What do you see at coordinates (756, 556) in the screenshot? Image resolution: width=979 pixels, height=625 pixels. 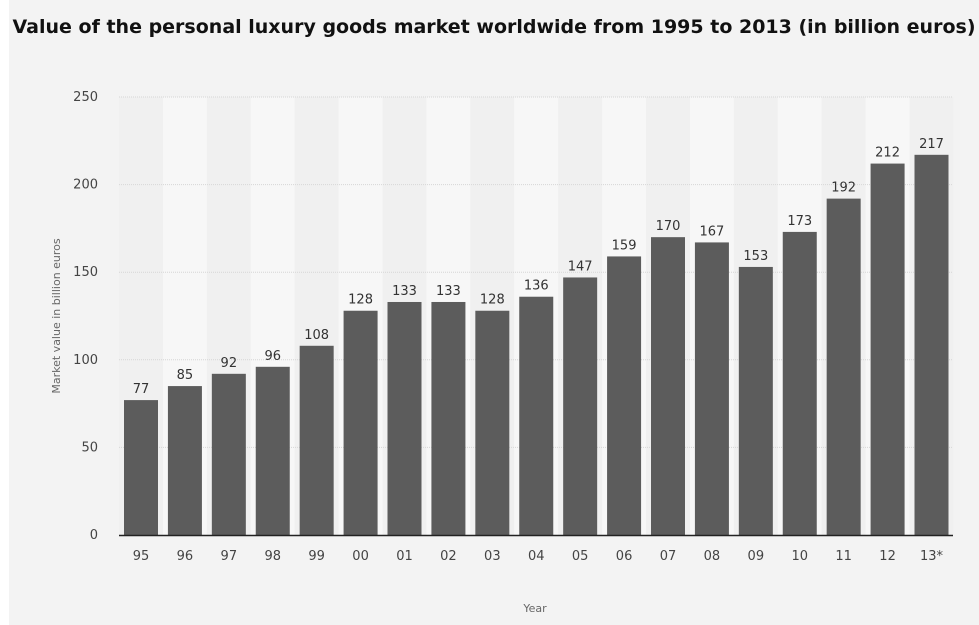 I see `x-tick-label: 09` at bounding box center [756, 556].